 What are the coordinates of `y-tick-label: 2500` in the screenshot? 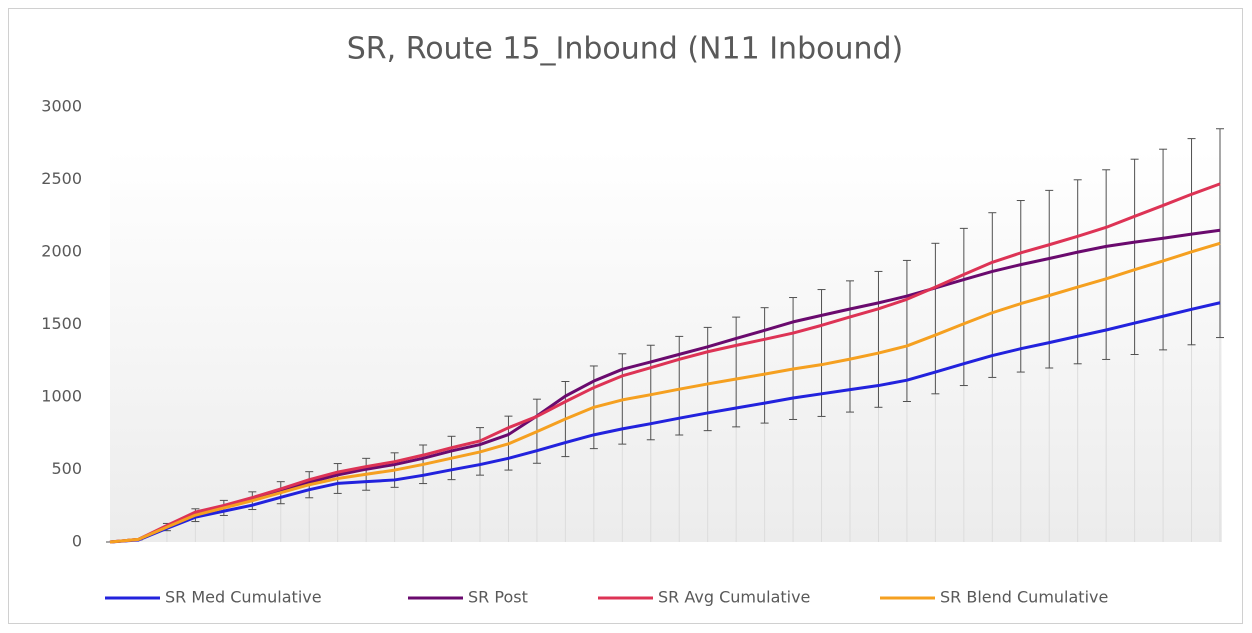 It's located at (61, 178).